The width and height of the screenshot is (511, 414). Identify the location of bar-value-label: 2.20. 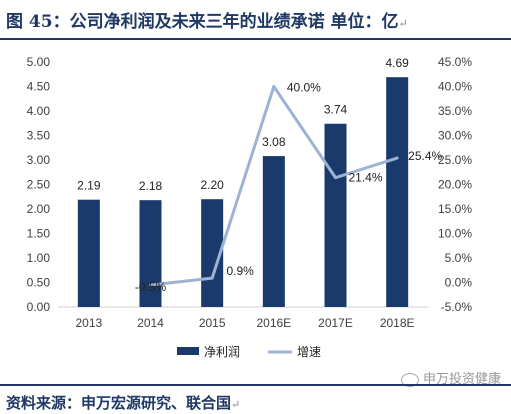
(212, 185).